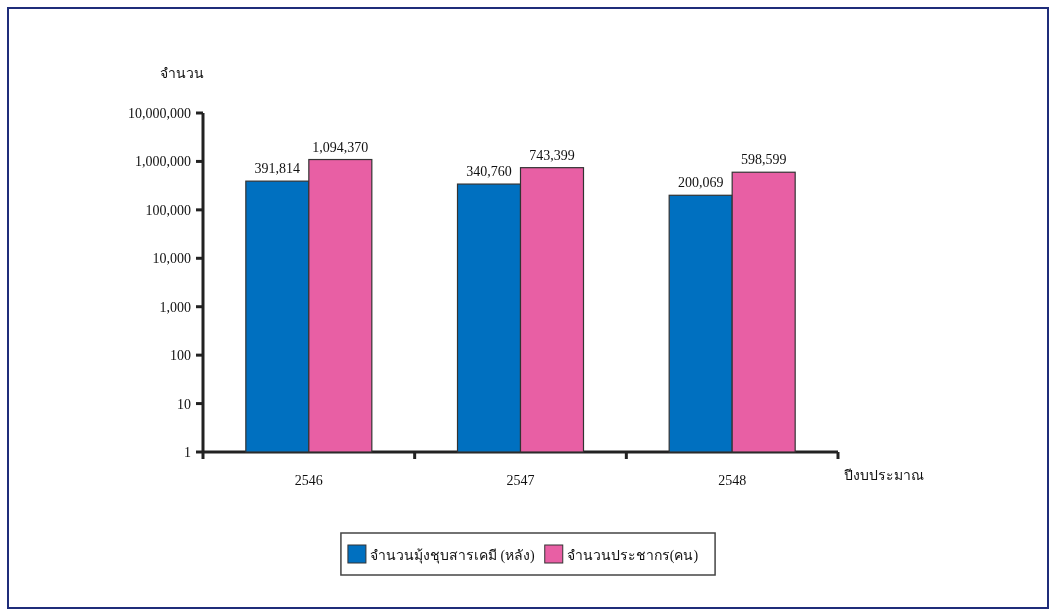  Describe the element at coordinates (552, 155) in the screenshot. I see `data-label: 743,399` at that location.